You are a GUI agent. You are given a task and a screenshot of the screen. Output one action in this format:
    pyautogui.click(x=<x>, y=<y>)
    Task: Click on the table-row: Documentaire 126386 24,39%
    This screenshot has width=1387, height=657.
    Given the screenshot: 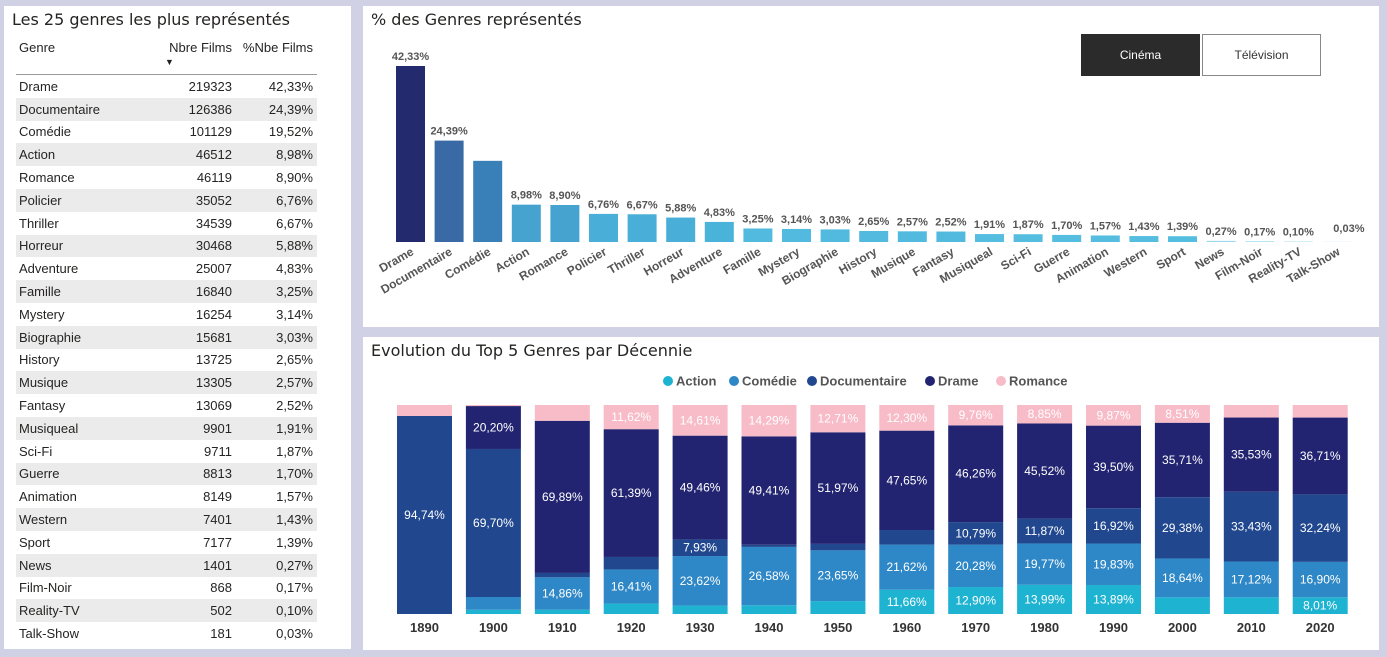 What is the action you would take?
    pyautogui.click(x=166, y=109)
    